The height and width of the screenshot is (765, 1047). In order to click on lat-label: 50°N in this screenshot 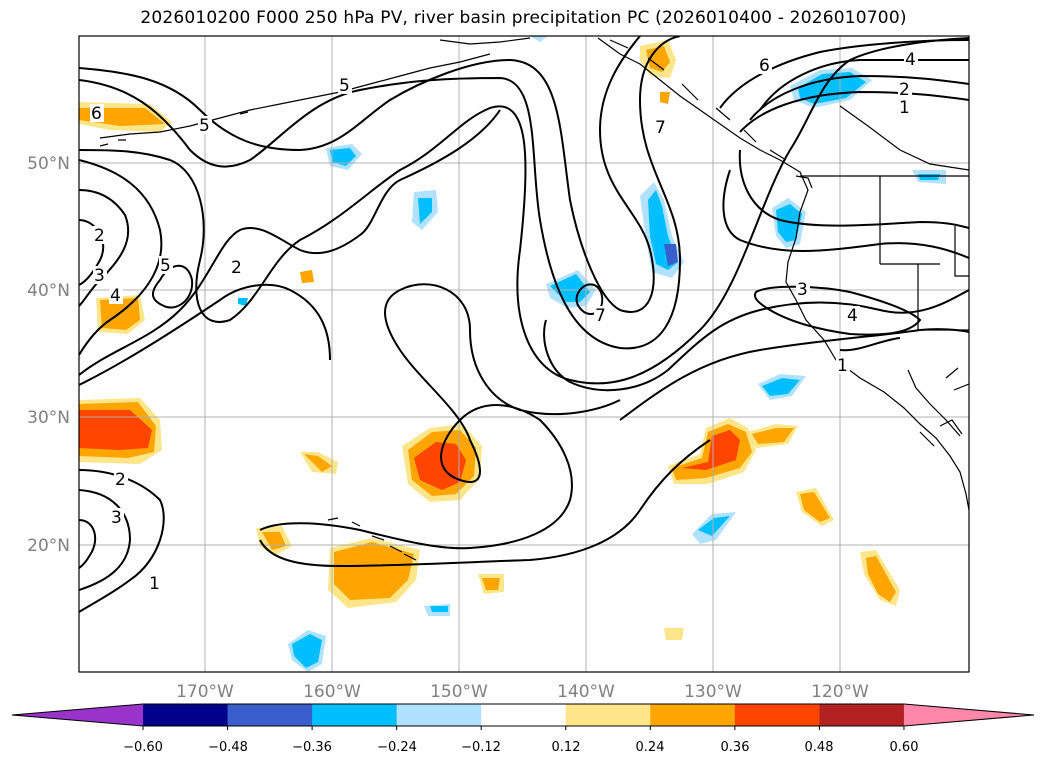, I will do `click(48, 164)`.